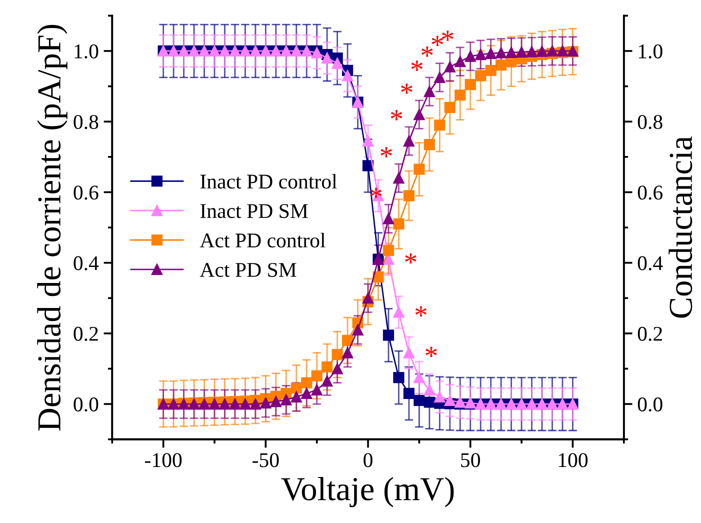 The height and width of the screenshot is (523, 701). I want to click on legend-label: Inact PD control, so click(268, 181).